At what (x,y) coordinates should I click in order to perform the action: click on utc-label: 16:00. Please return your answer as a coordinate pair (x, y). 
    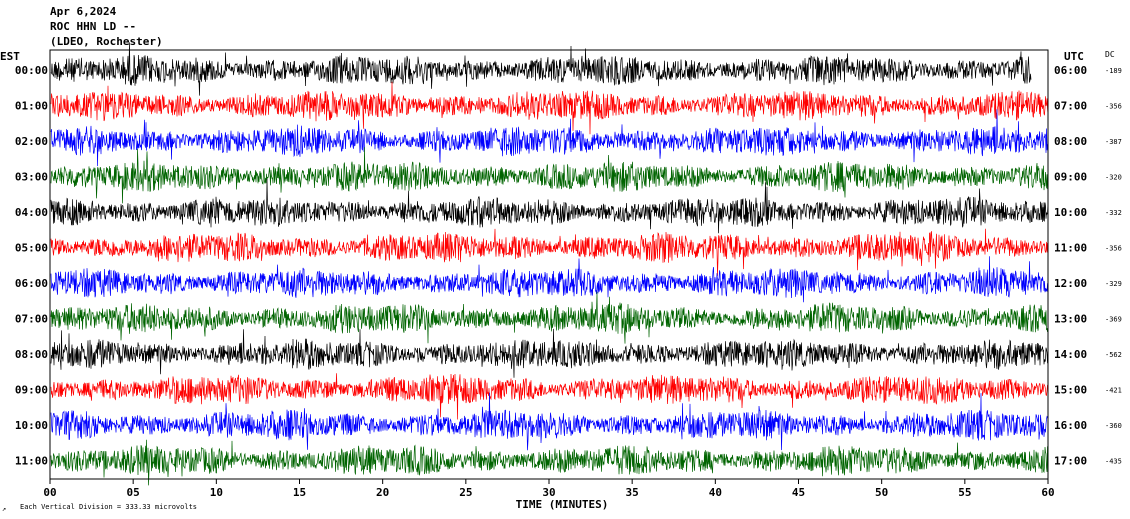
    Looking at the image, I should click on (1070, 425).